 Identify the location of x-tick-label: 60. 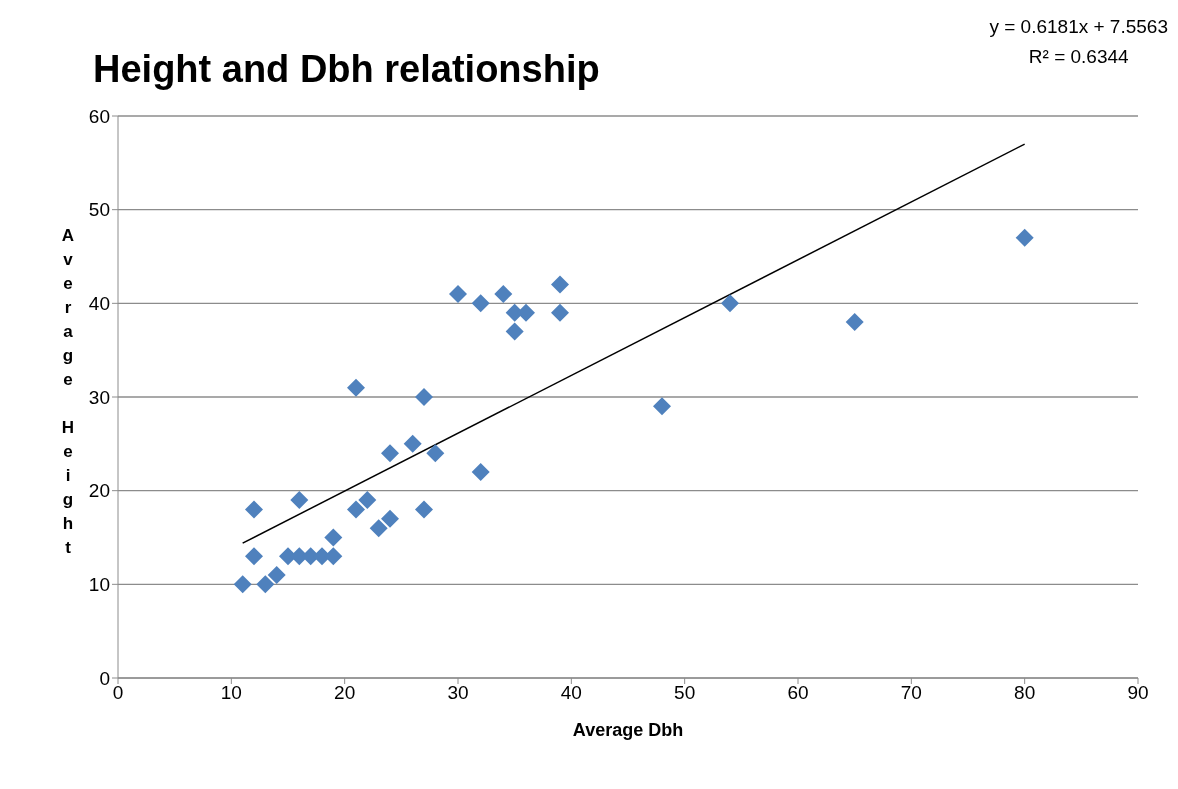
(798, 693).